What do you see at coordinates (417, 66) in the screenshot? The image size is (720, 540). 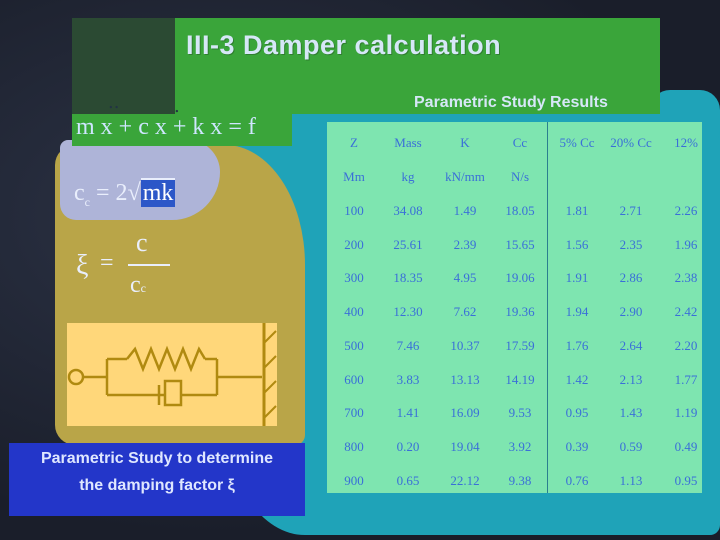 I see `title-banner` at bounding box center [417, 66].